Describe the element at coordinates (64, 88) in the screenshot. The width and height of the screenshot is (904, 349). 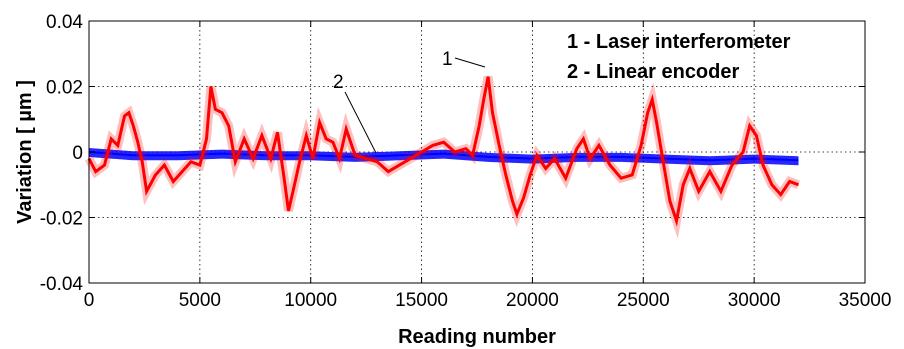
I see `y-tick-label: 0.02` at that location.